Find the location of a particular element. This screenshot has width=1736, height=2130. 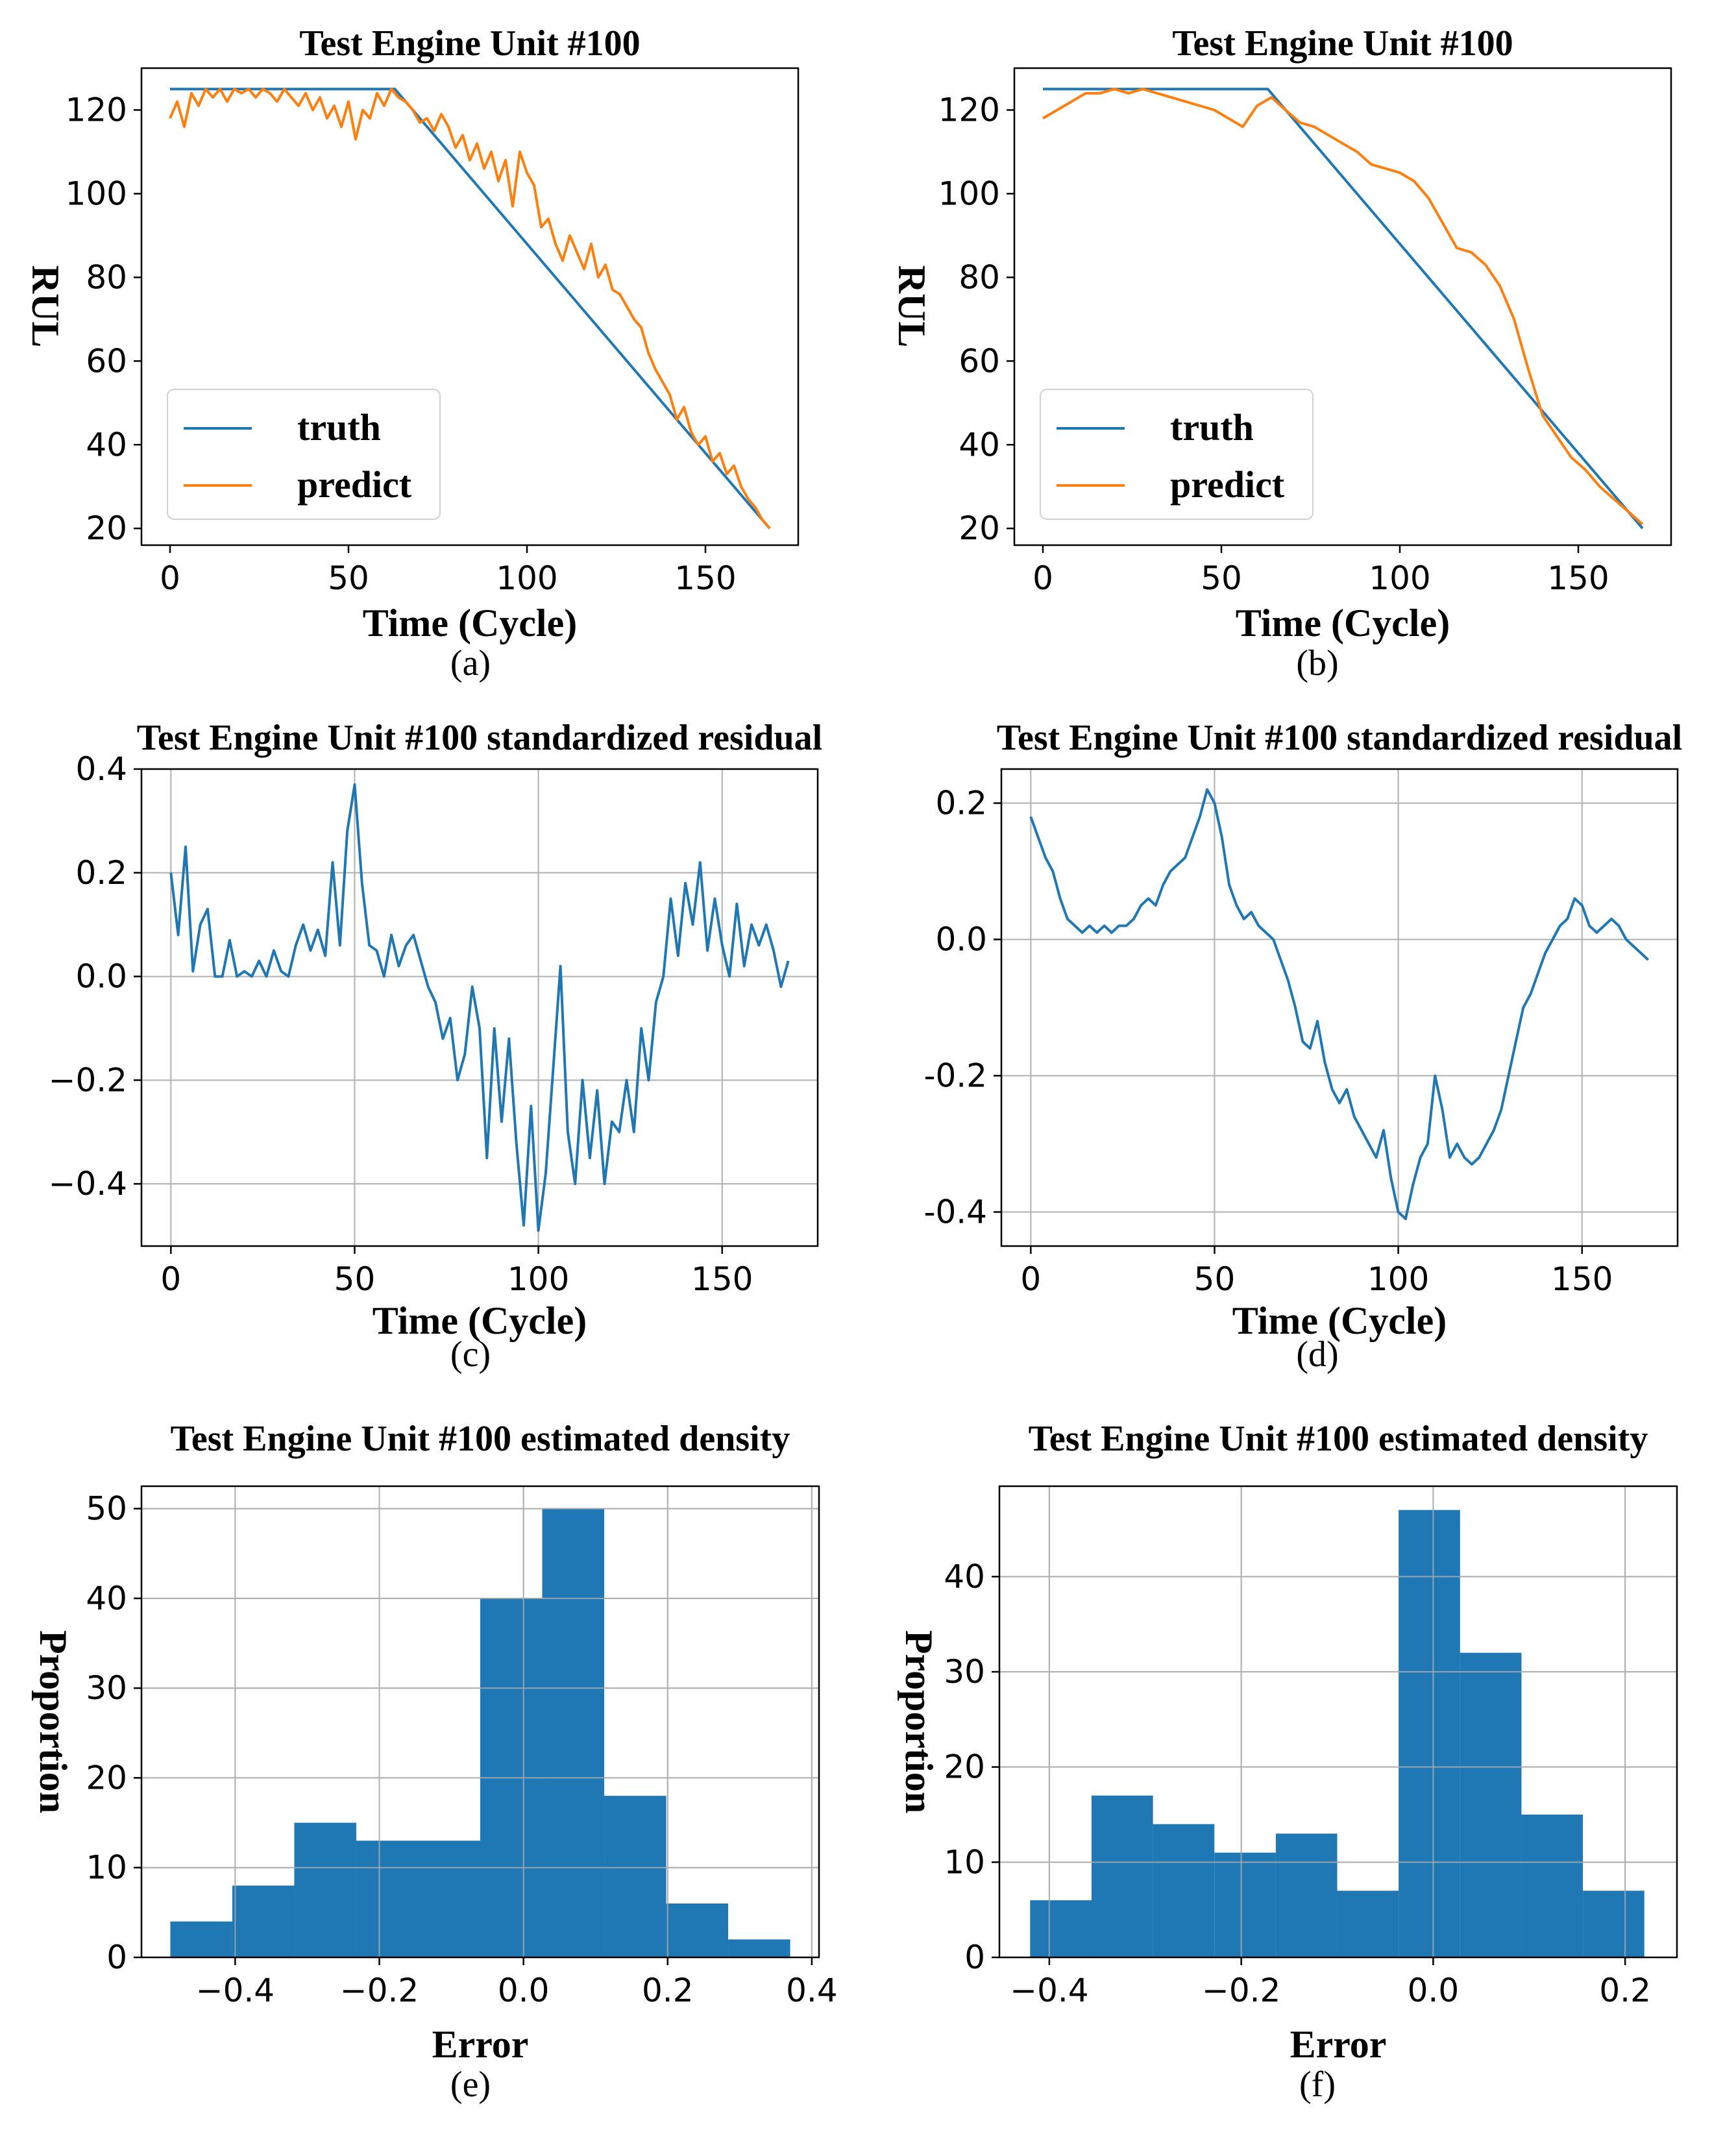

c-x-tick-label-0: 0 is located at coordinates (170, 1279).